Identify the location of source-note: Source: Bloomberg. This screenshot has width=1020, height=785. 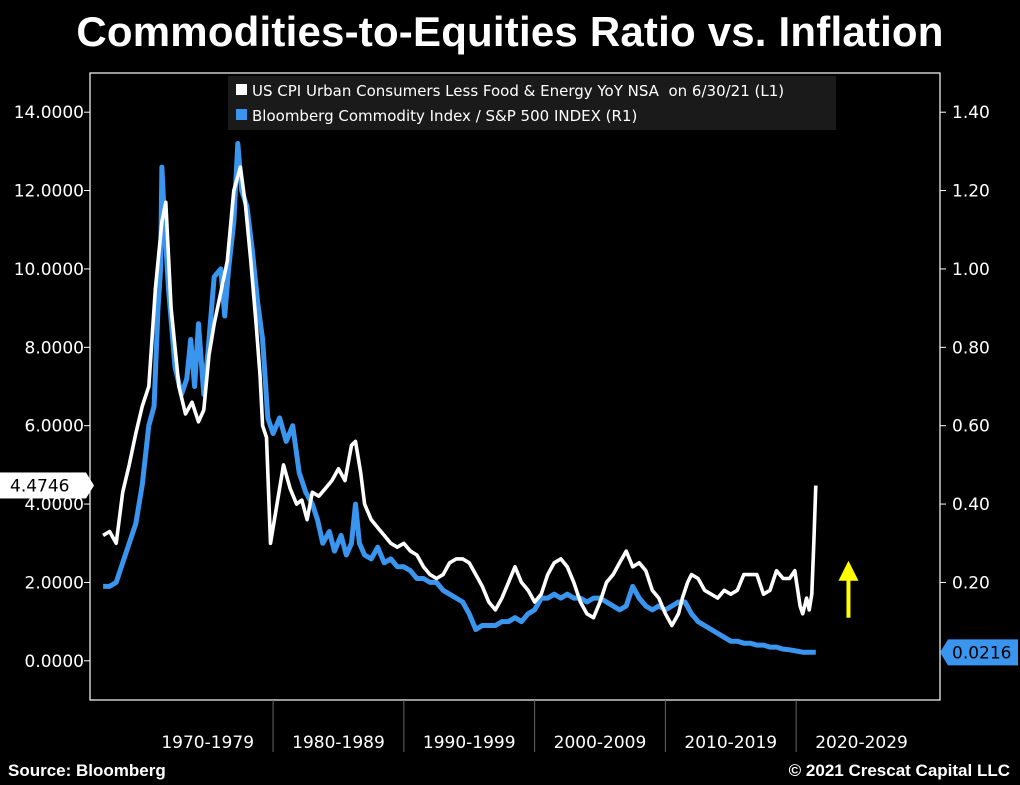
(87, 770).